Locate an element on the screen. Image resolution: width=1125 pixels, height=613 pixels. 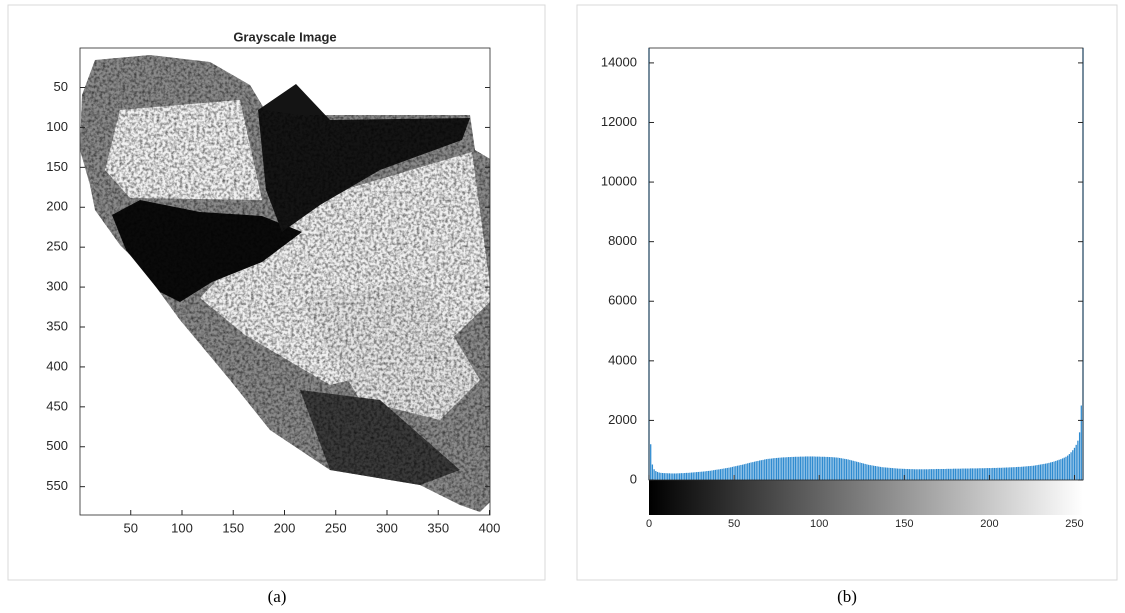
x-tick-label: 200 is located at coordinates (285, 527).